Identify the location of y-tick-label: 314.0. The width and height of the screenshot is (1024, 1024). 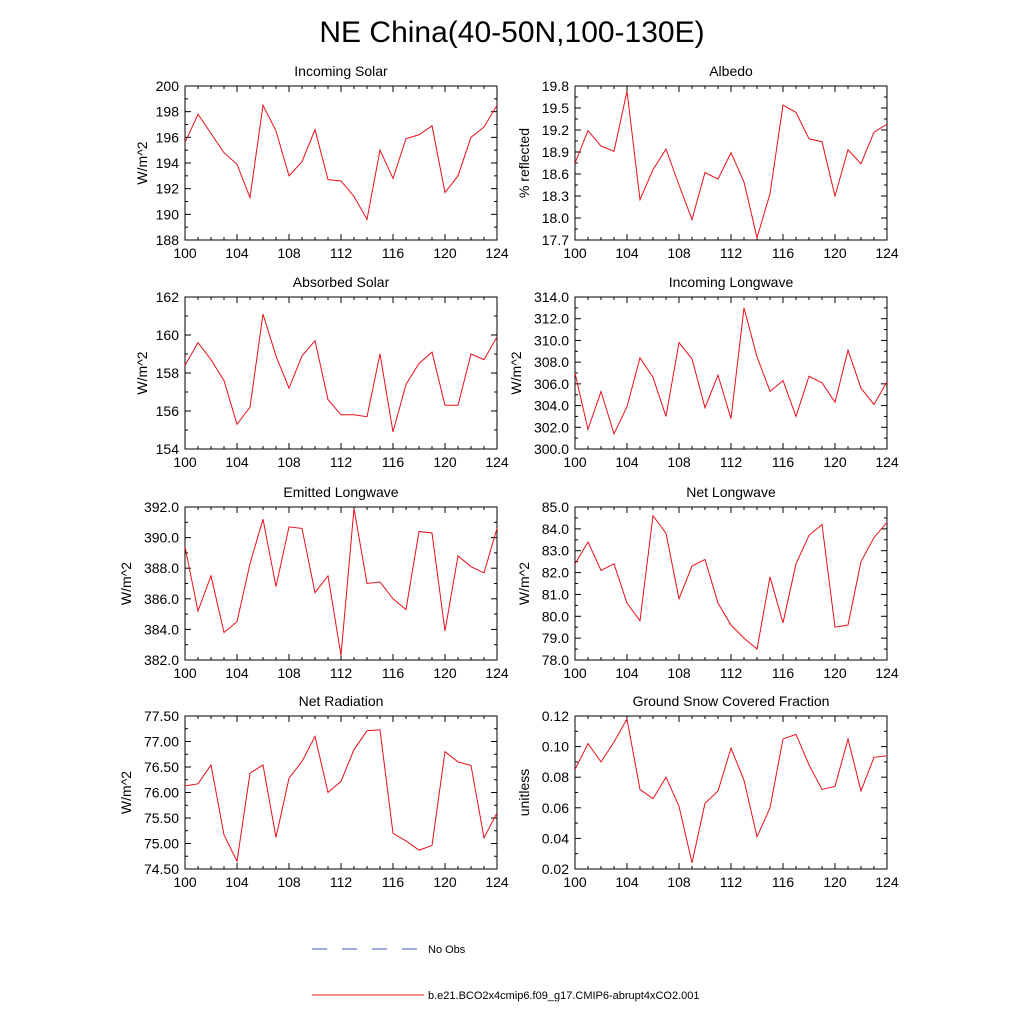
(551, 297).